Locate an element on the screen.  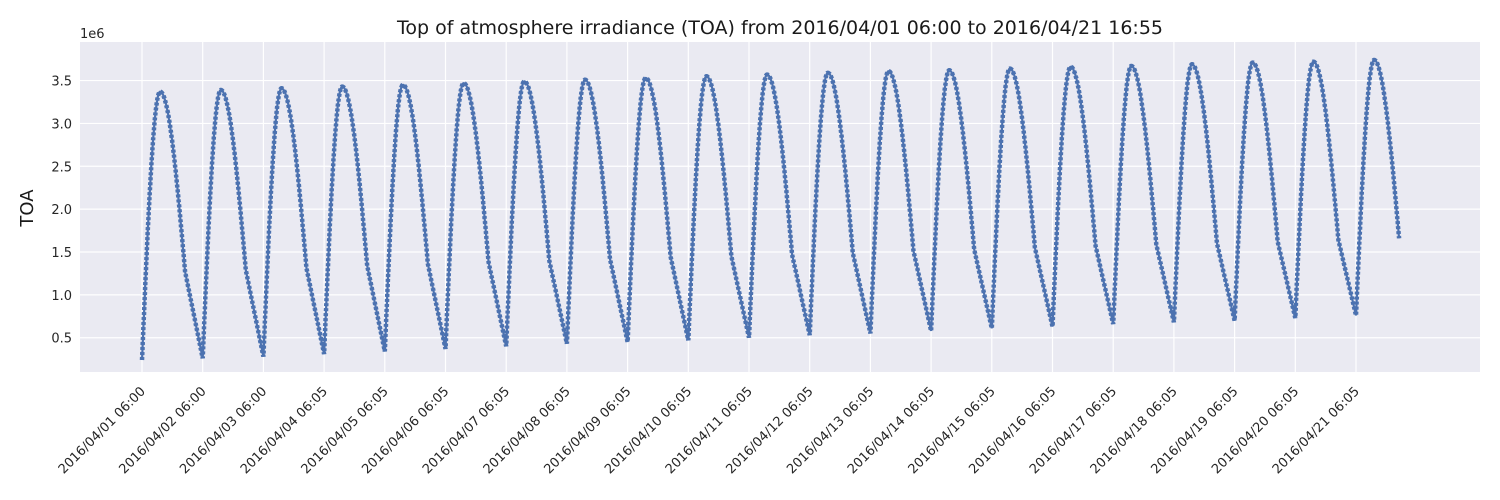
y-axis-label: TOA is located at coordinates (27, 208).